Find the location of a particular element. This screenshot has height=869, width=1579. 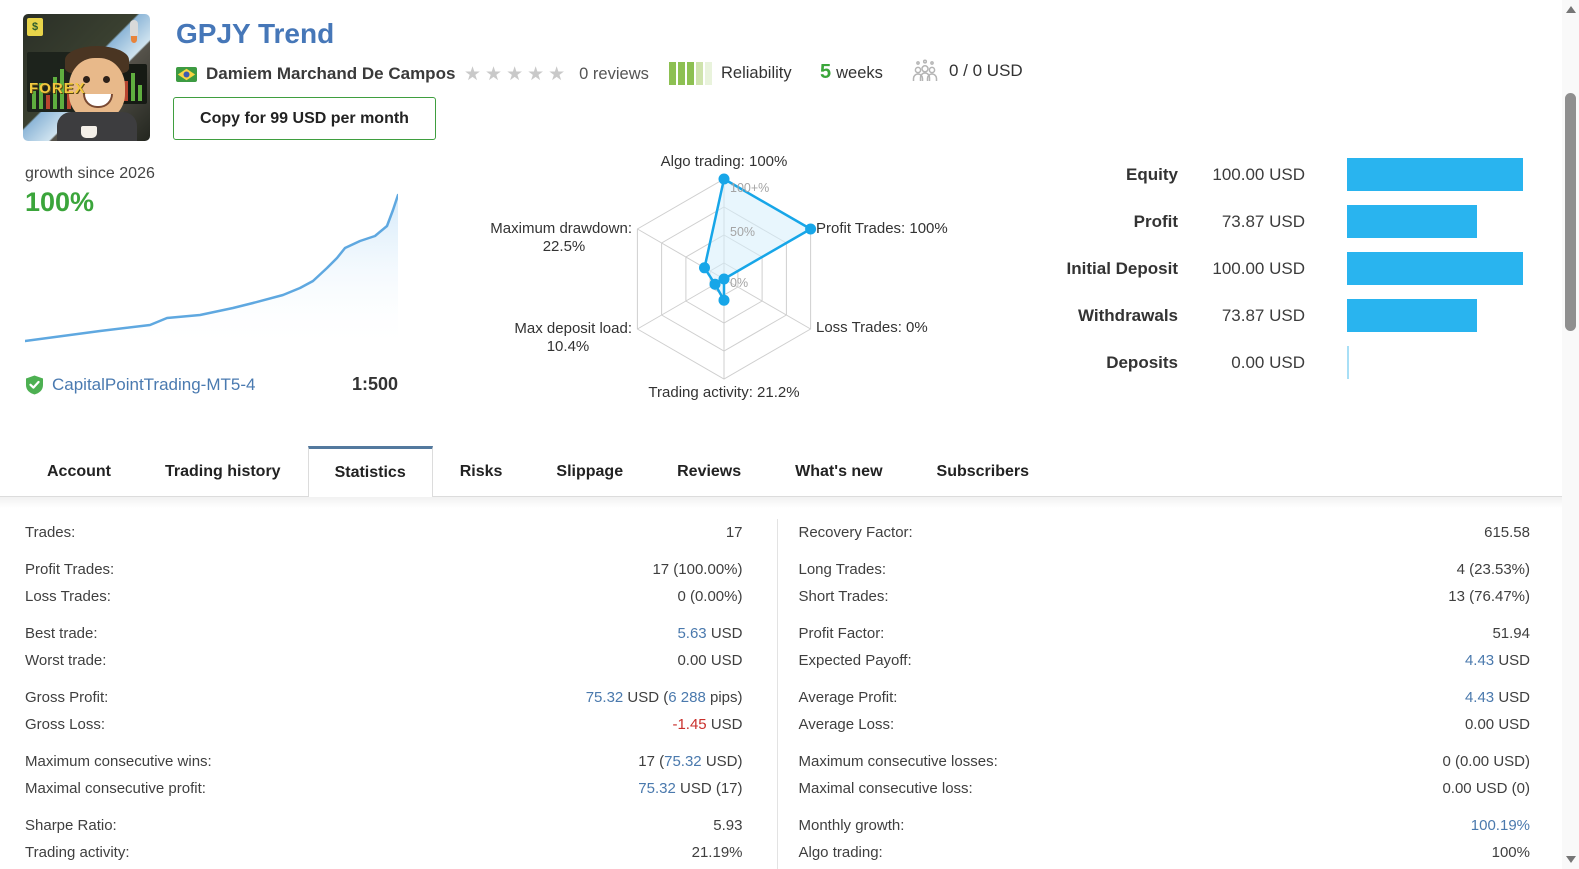

stat-group: Sharpe Ratio: 5.93 Trading activity: 21.19% is located at coordinates (384, 839).